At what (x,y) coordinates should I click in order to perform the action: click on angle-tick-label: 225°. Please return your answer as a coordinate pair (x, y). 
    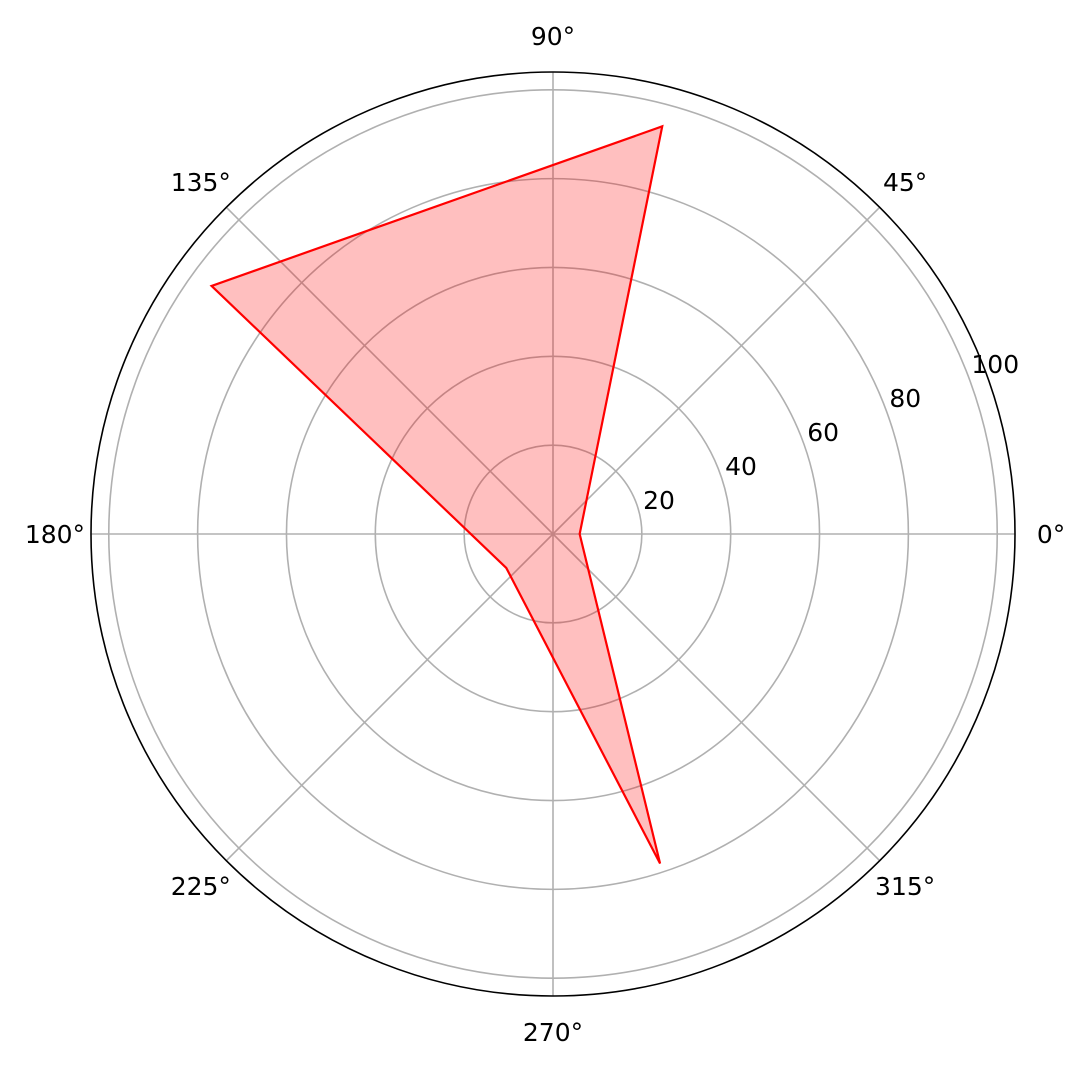
    Looking at the image, I should click on (201, 886).